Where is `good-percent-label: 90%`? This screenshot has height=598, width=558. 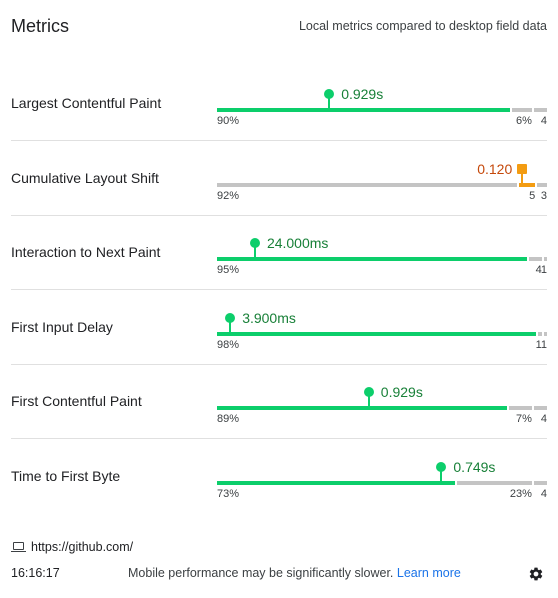 good-percent-label: 90% is located at coordinates (228, 121).